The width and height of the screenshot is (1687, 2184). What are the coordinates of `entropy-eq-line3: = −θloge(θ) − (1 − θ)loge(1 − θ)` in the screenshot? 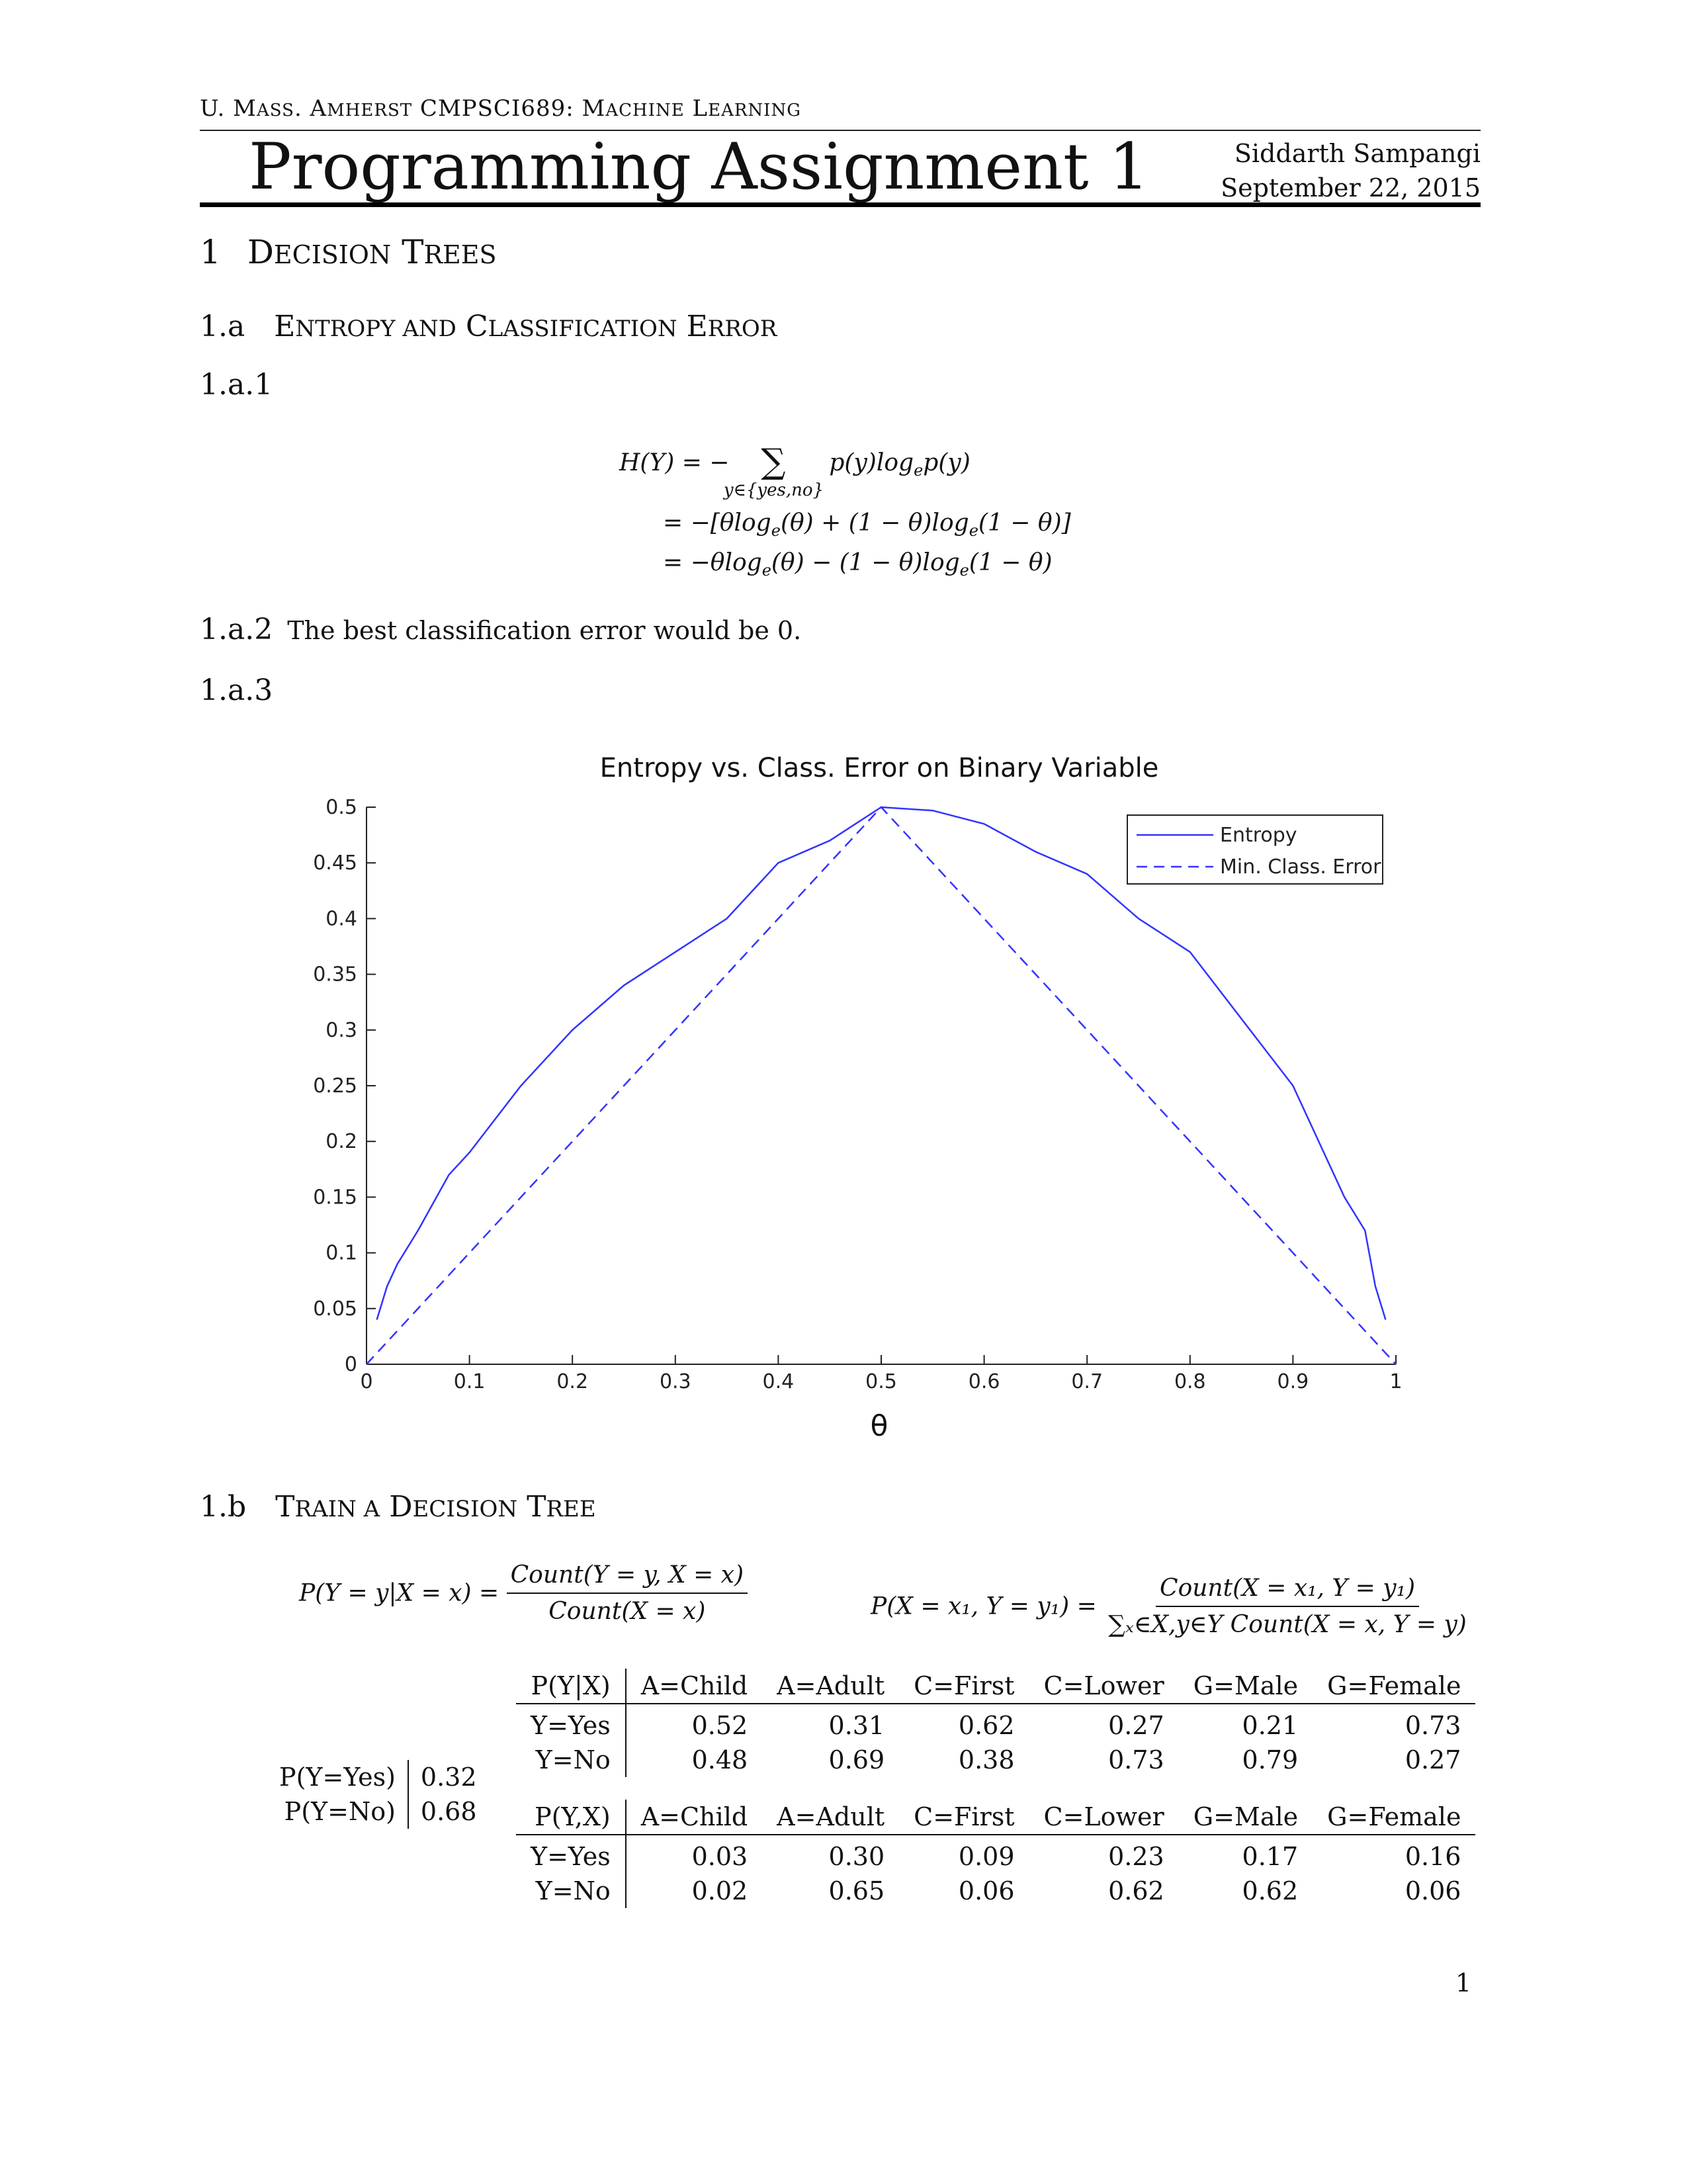 It's located at (858, 564).